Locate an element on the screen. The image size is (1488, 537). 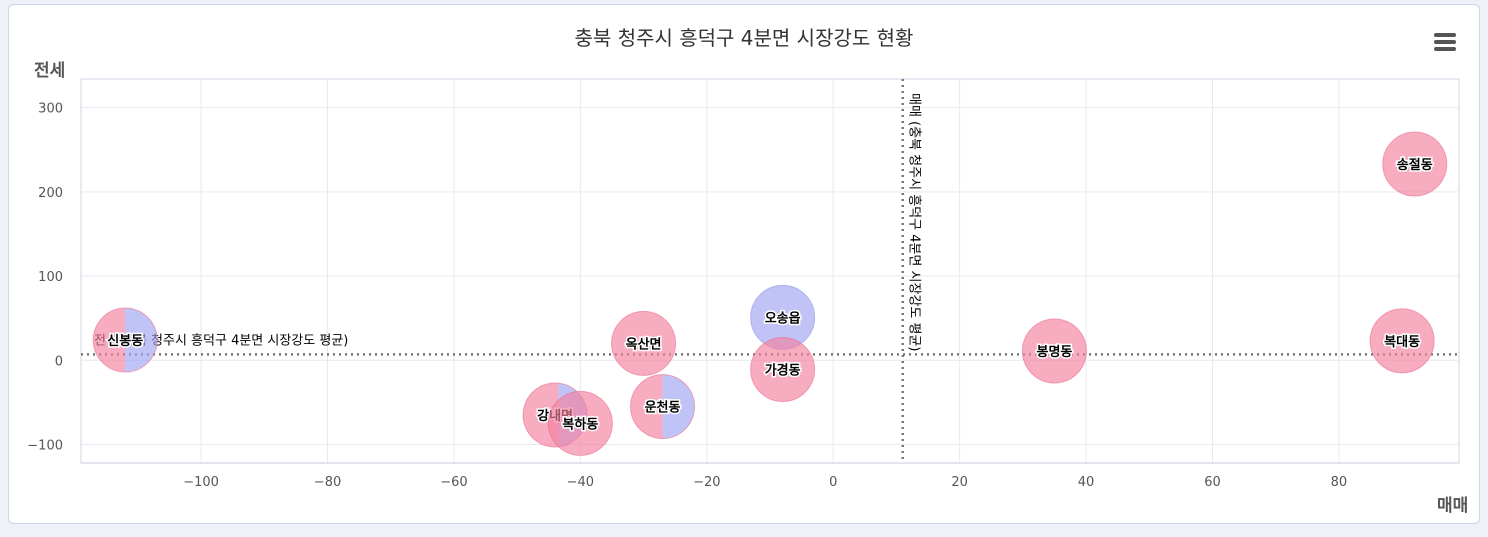
x-tick-label: −40 is located at coordinates (580, 482).